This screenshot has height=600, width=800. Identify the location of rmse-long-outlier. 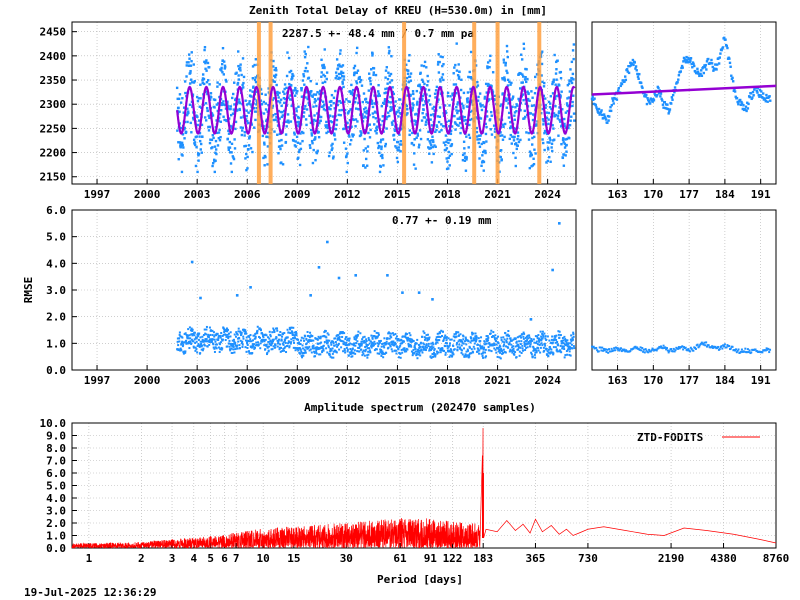
(402, 292).